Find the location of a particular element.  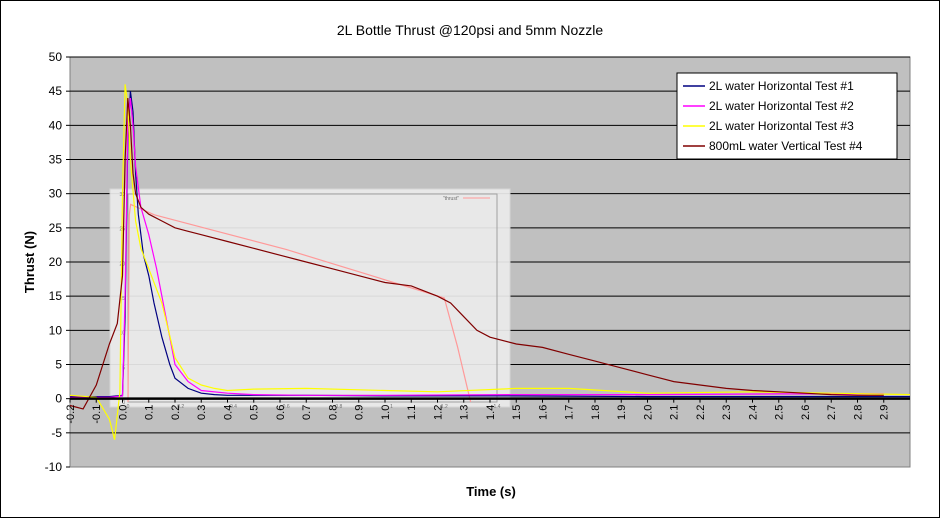

x-tick-label: 0.0 is located at coordinates (124, 412).